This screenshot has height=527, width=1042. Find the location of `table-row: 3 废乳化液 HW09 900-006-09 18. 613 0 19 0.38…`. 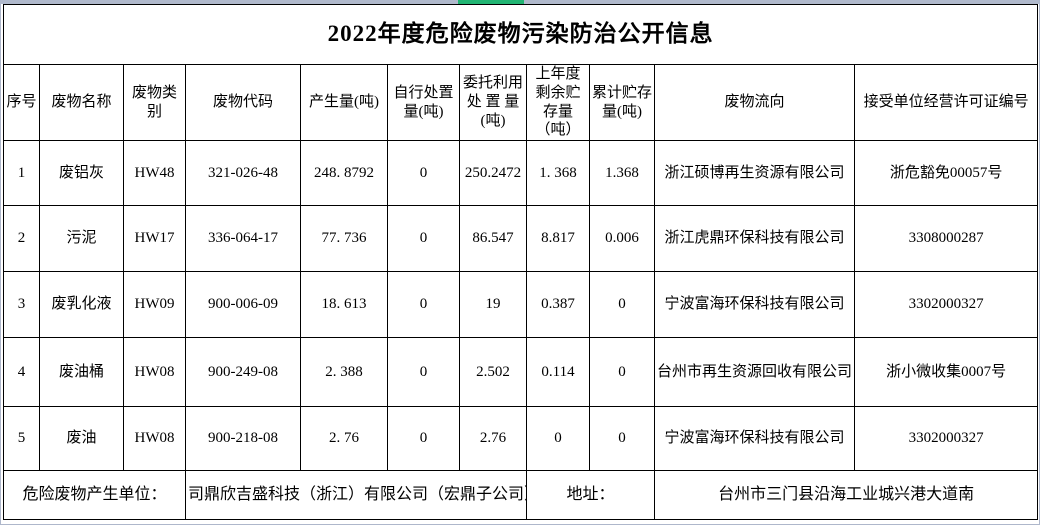

table-row: 3 废乳化液 HW09 900-006-09 18. 613 0 19 0.38… is located at coordinates (521, 304).